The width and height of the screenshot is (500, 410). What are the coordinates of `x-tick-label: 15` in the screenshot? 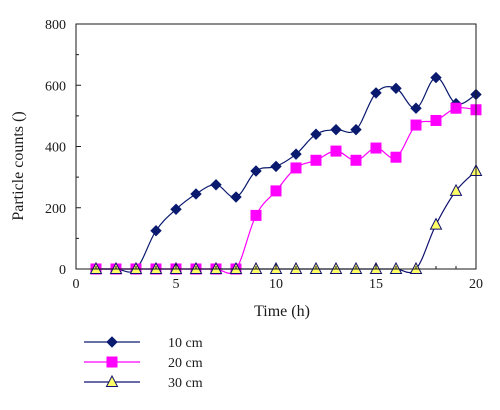 It's located at (376, 284).